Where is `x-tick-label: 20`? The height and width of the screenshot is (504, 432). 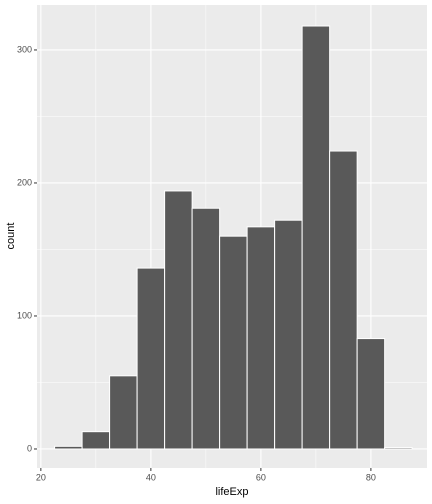 x-tick-label: 20 is located at coordinates (41, 477).